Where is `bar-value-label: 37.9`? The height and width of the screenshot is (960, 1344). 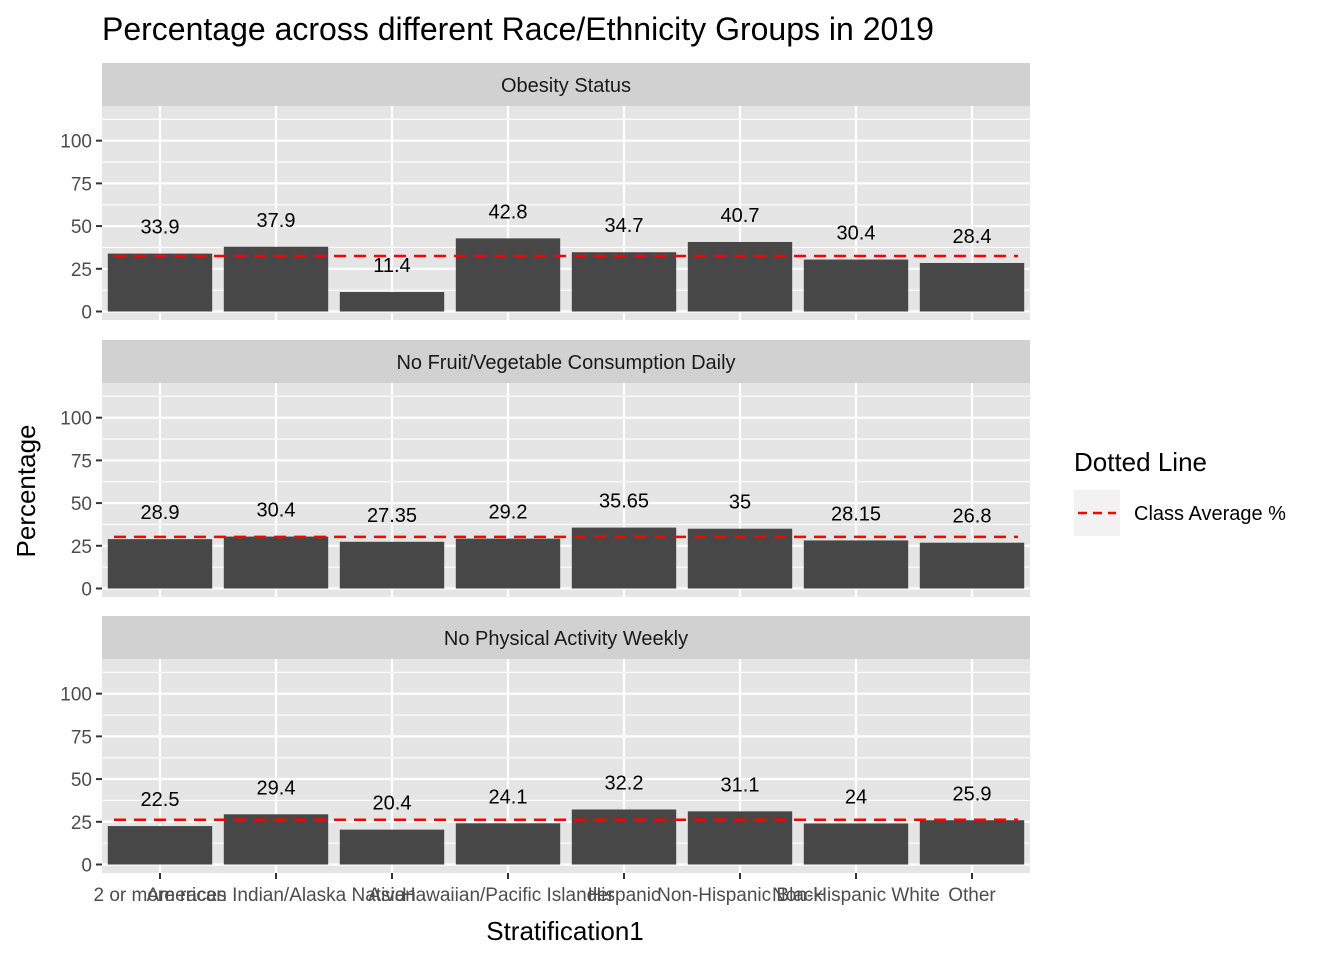 bar-value-label: 37.9 is located at coordinates (276, 221).